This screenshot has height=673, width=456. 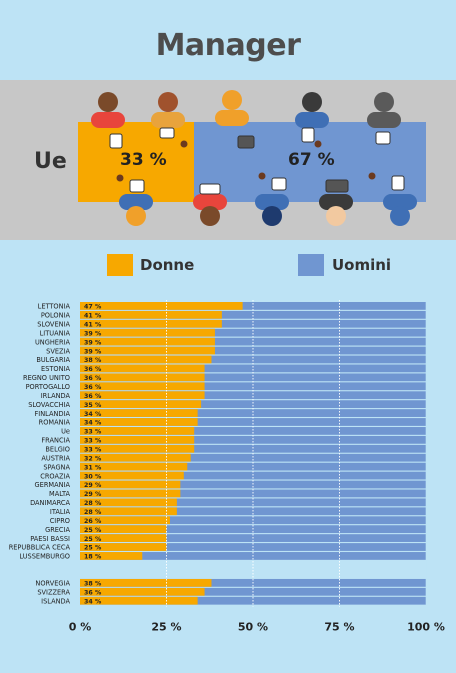 What do you see at coordinates (230, 484) in the screenshot?
I see `bar-row: GERMANIA 29 %` at bounding box center [230, 484].